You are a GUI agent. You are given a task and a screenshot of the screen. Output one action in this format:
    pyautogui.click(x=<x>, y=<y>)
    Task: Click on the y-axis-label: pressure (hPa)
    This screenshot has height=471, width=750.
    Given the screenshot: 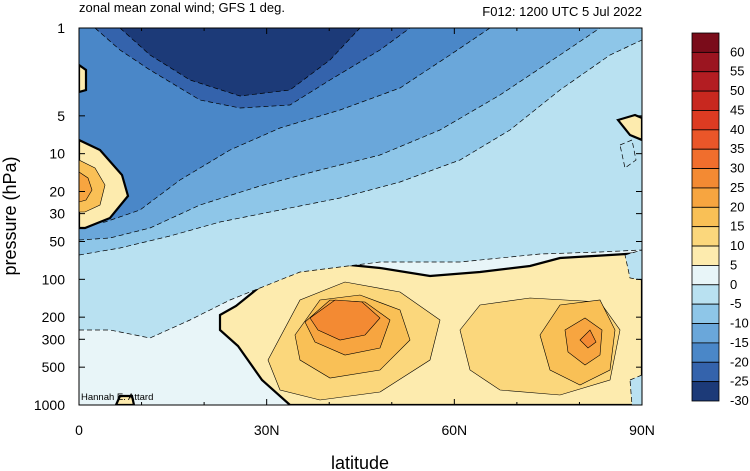 What is the action you would take?
    pyautogui.click(x=10, y=215)
    